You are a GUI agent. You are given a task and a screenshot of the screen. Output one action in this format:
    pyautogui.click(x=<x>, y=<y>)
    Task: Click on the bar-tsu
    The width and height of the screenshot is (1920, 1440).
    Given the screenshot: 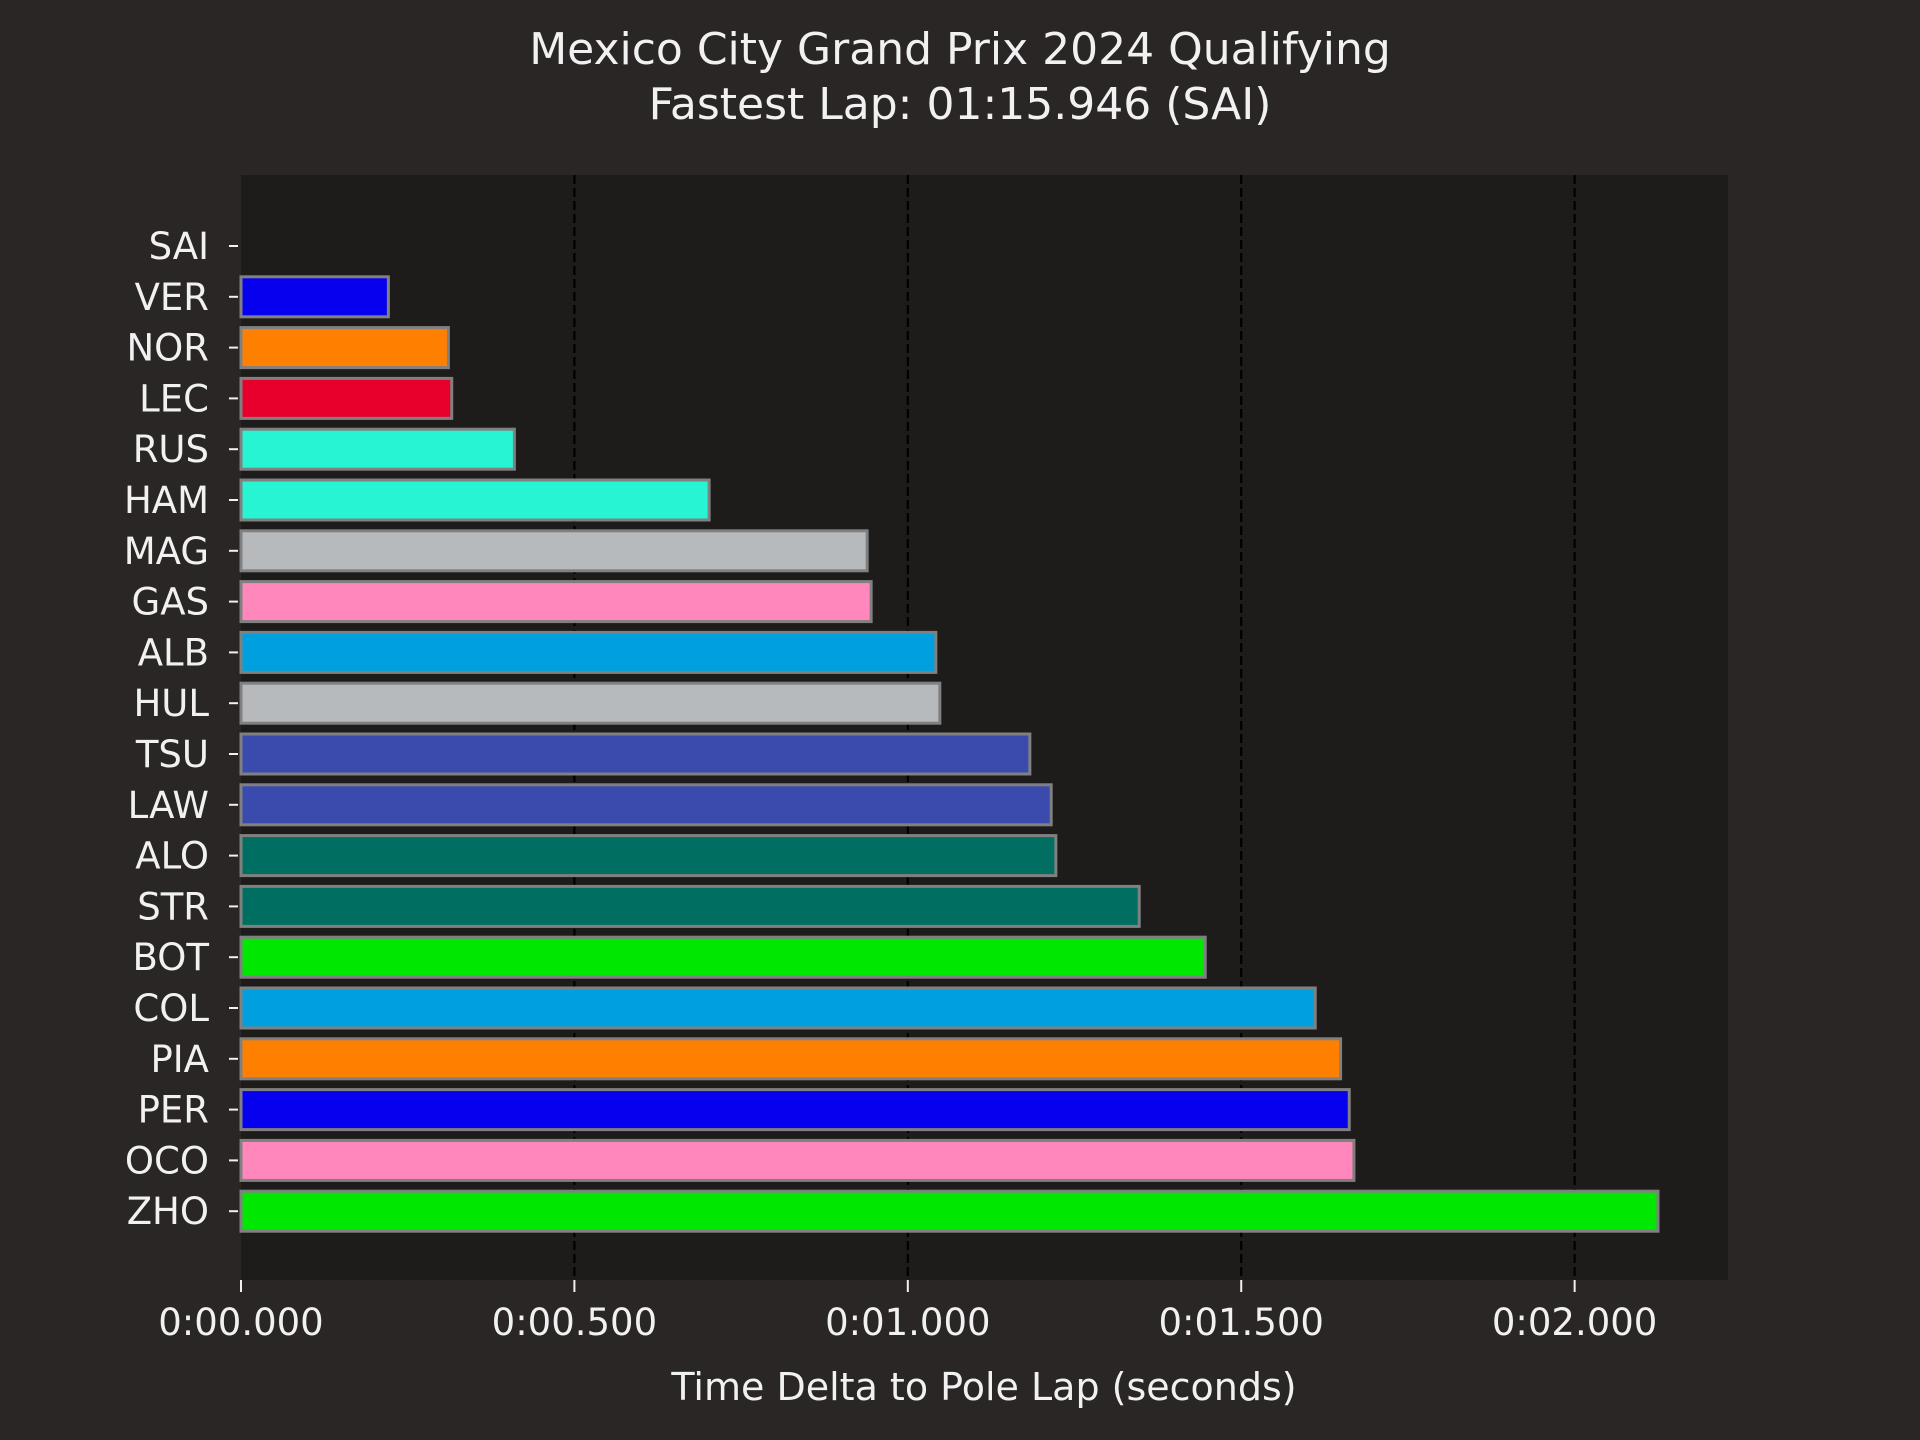 What is the action you would take?
    pyautogui.click(x=635, y=754)
    